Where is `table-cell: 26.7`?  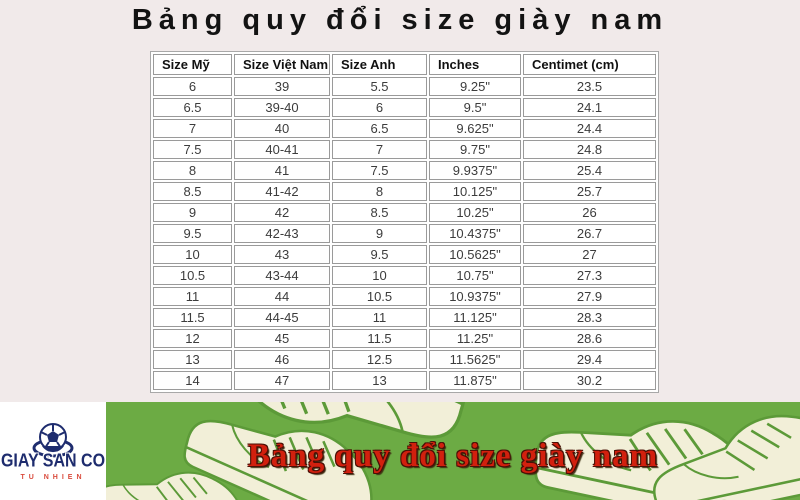
table-cell: 26.7 is located at coordinates (589, 233).